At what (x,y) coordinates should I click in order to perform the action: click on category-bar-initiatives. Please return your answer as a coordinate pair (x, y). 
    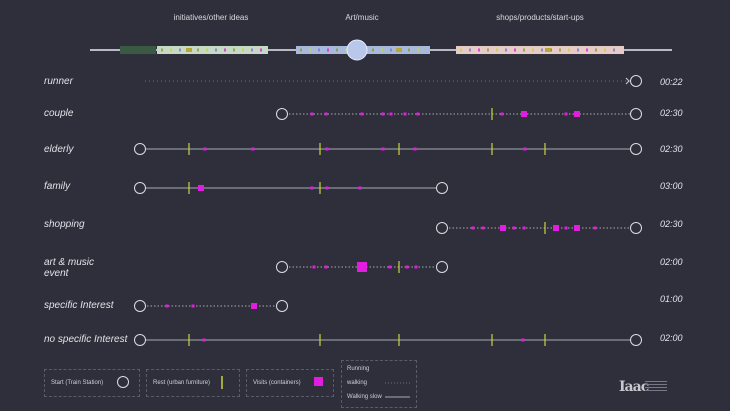
    Looking at the image, I should click on (212, 50).